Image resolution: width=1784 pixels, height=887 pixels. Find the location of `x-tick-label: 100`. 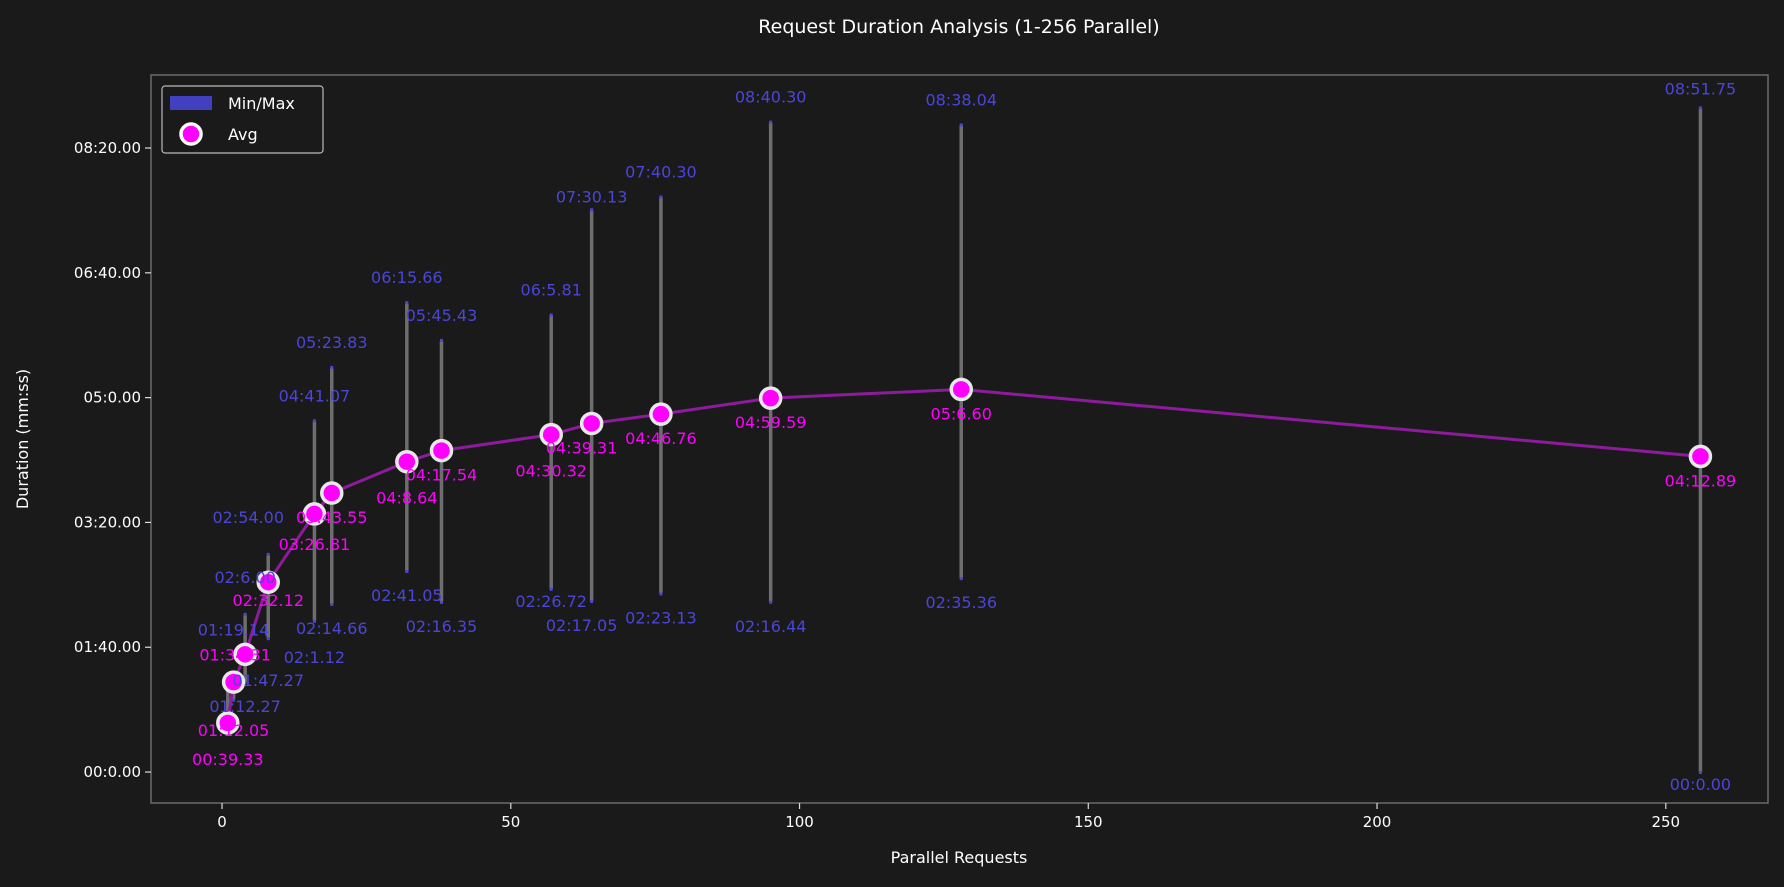

x-tick-label: 100 is located at coordinates (799, 822).